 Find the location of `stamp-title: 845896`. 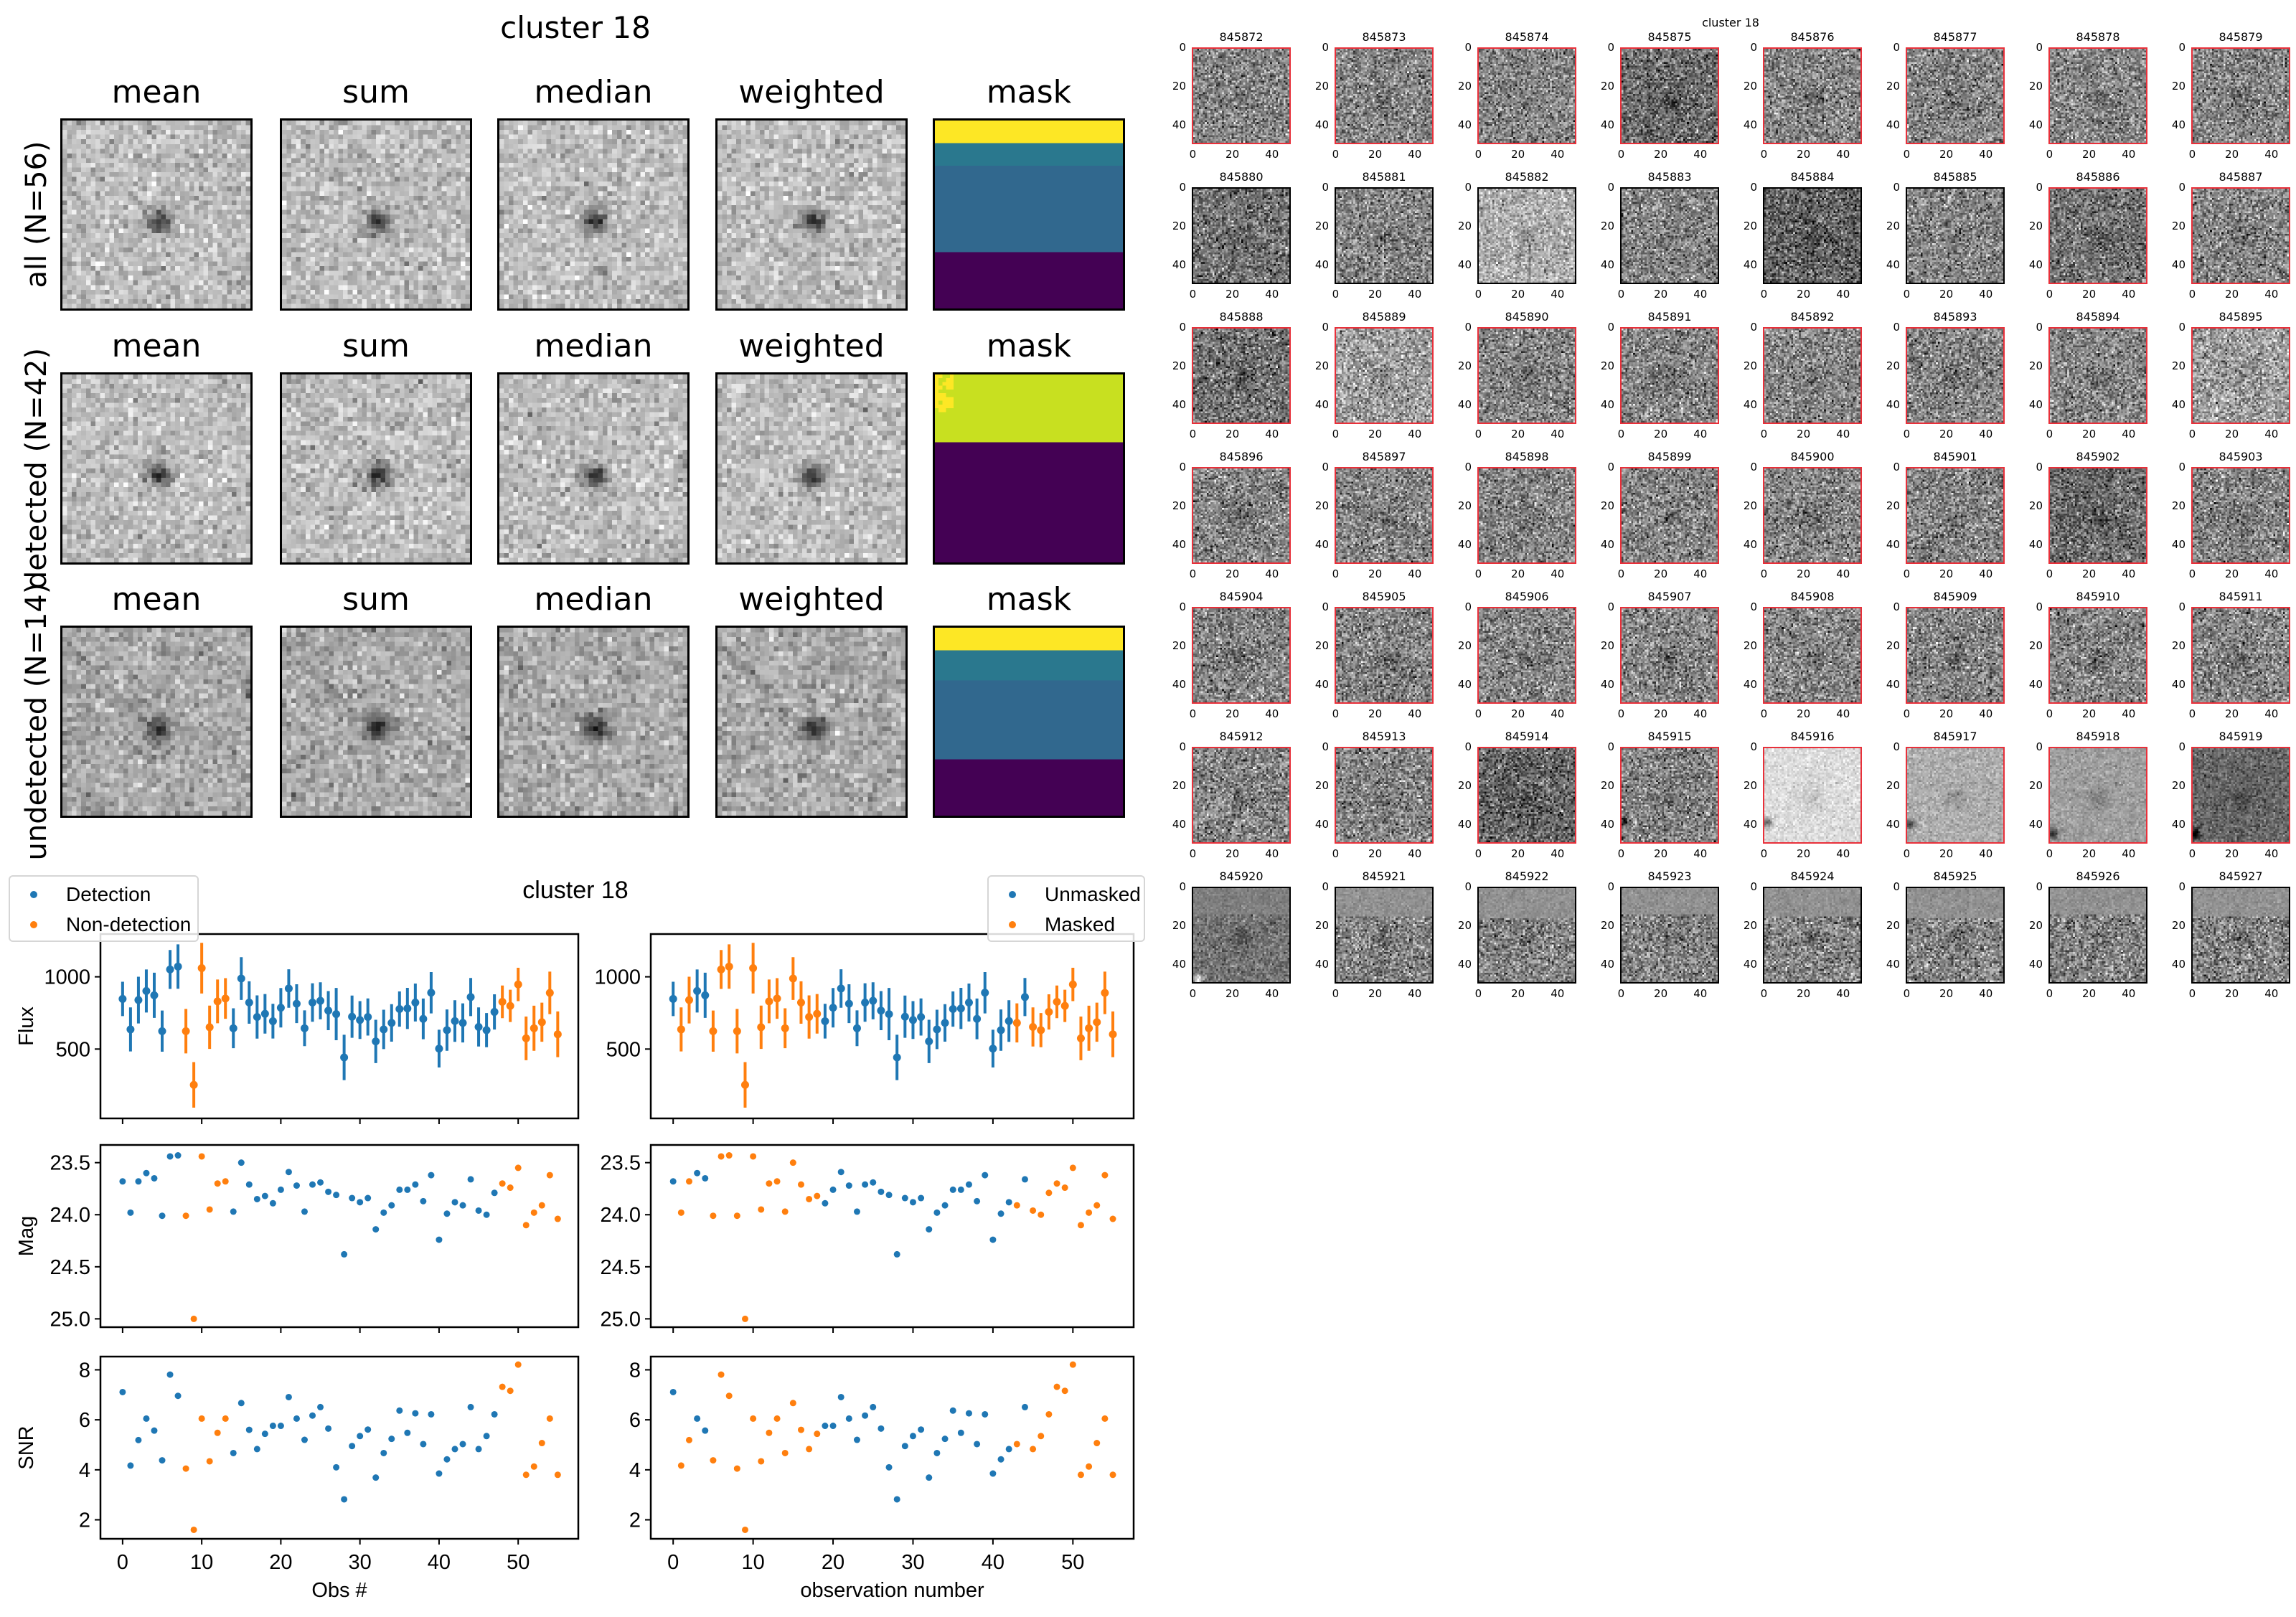

stamp-title: 845896 is located at coordinates (1241, 456).